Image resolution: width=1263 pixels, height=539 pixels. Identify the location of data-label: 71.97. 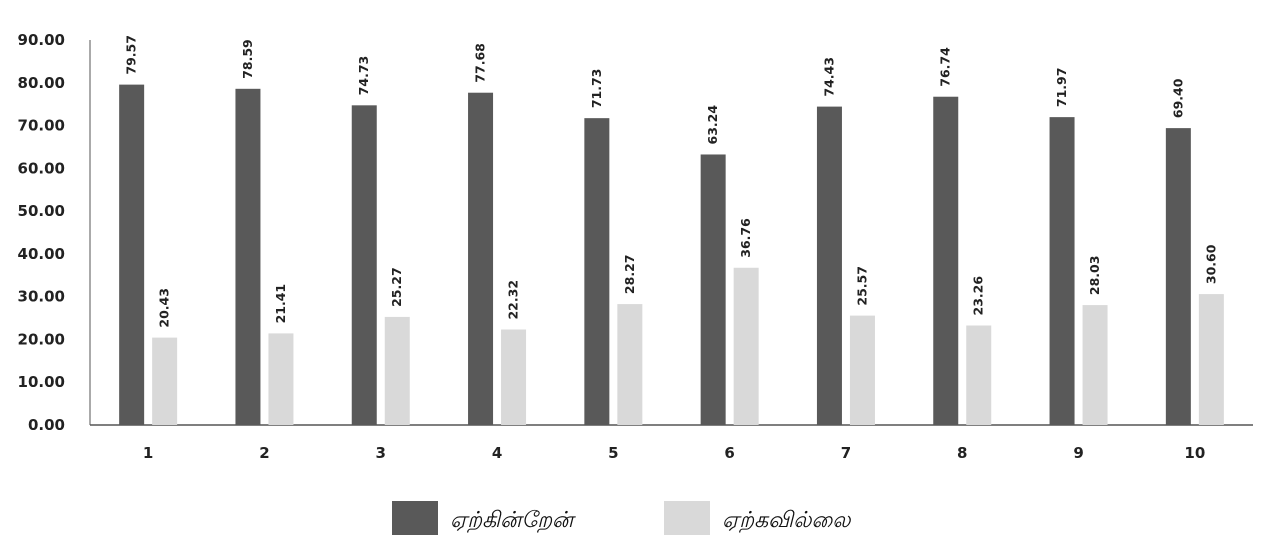
(1061, 88).